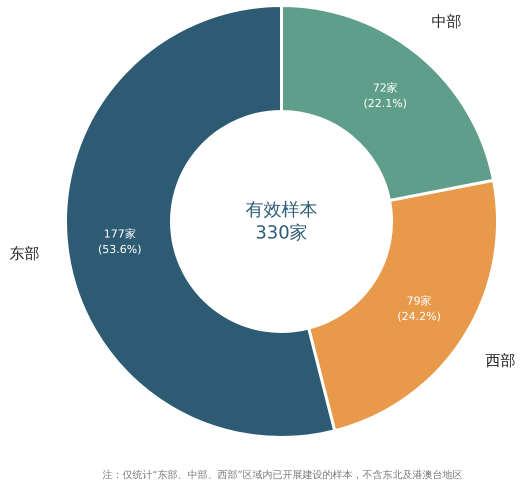 The image size is (524, 485). Describe the element at coordinates (120, 241) in the screenshot. I see `data-label: 177家 (53.6%)` at that location.